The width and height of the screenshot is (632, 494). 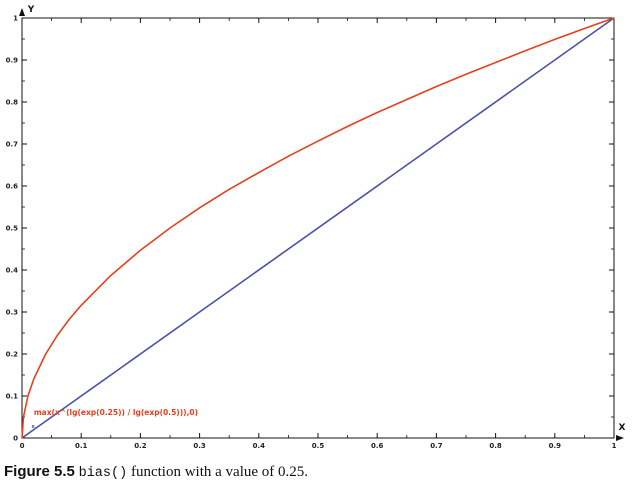 I want to click on y-tick-label: 0.8, so click(x=12, y=103).